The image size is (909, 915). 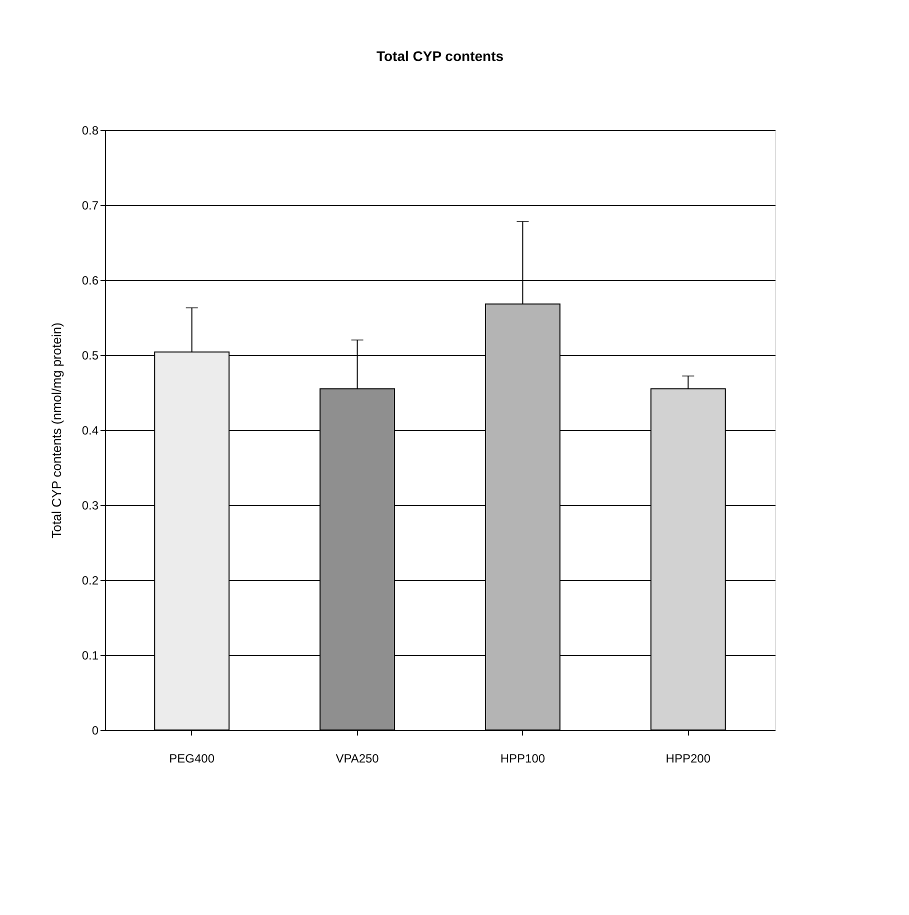 I want to click on y-tick-label: 0.8, so click(x=90, y=131).